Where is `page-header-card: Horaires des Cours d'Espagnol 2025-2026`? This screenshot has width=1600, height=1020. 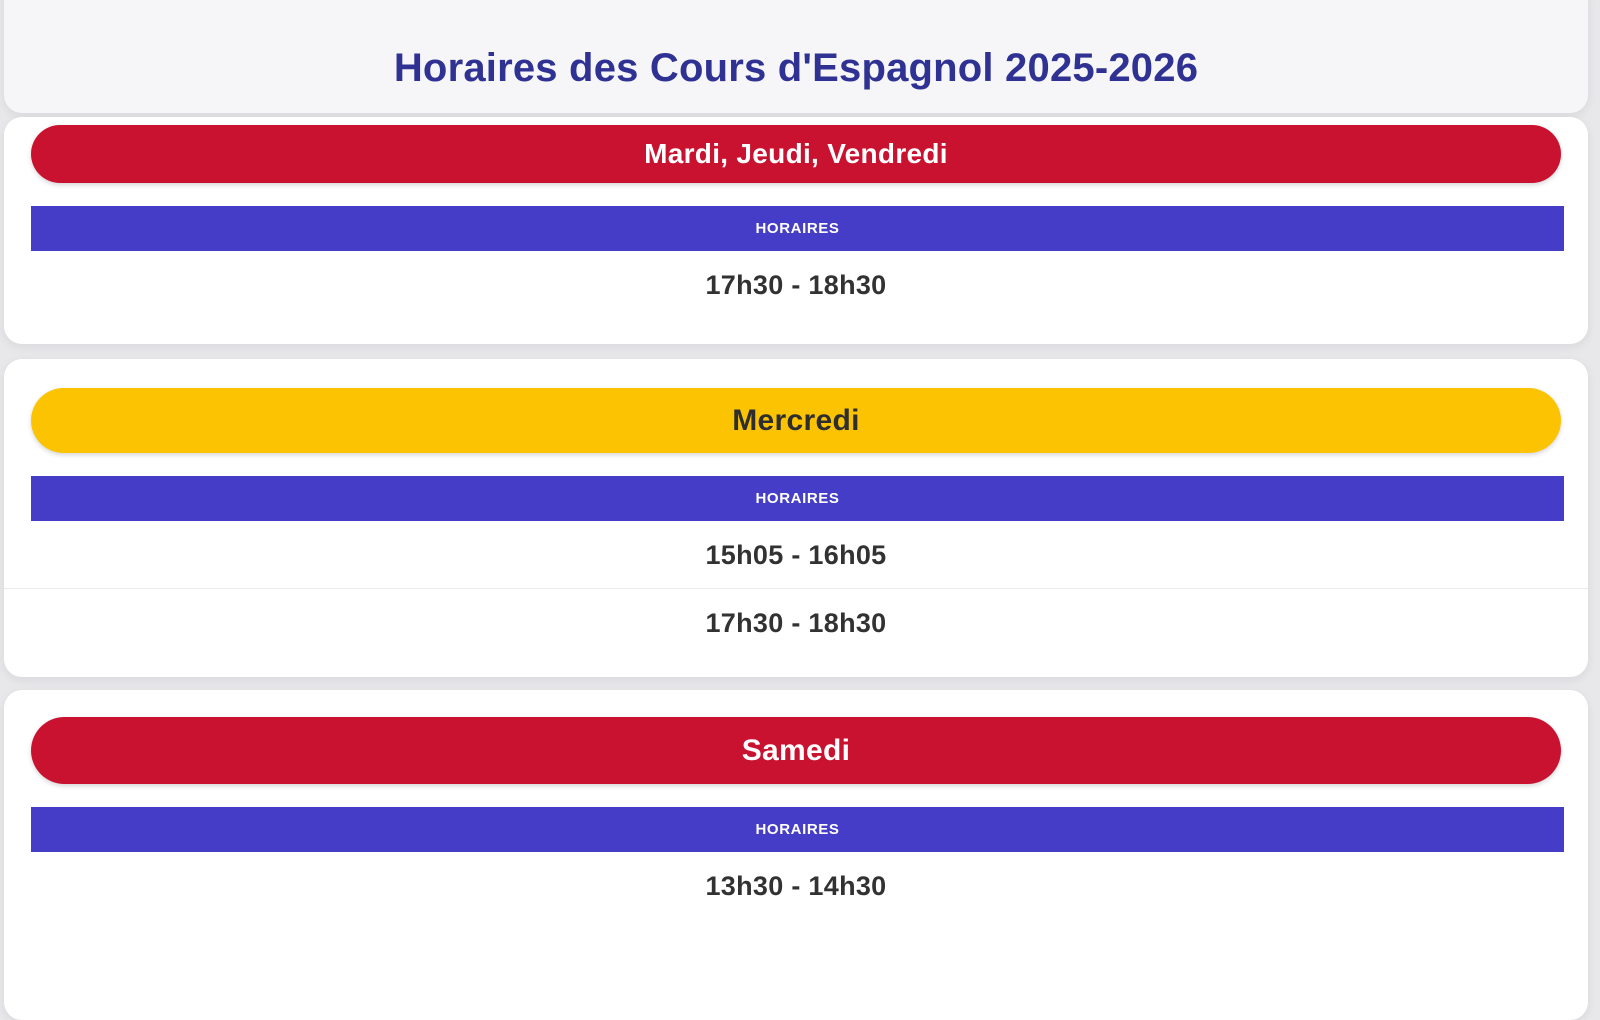
page-header-card: Horaires des Cours d'Espagnol 2025-2026 is located at coordinates (796, 56).